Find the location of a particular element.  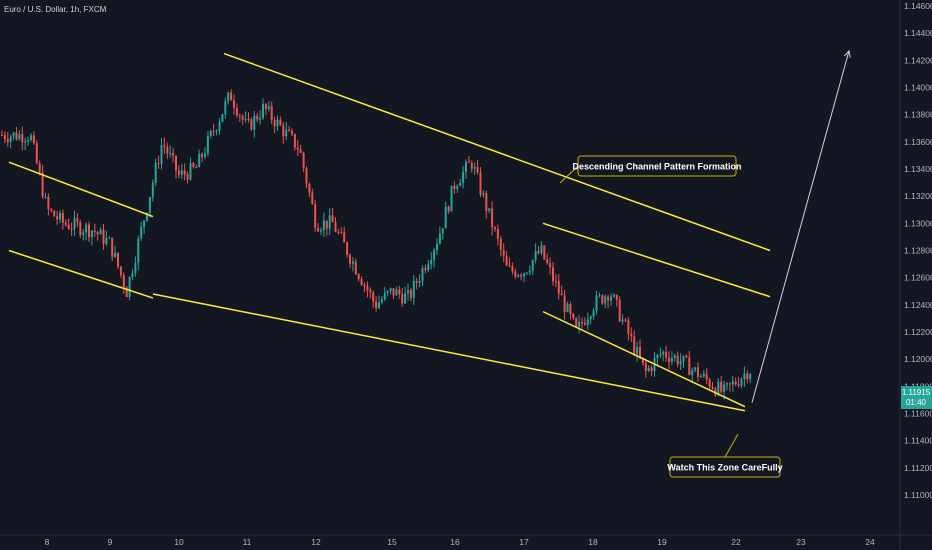

time-tick-label: 22 is located at coordinates (736, 542).